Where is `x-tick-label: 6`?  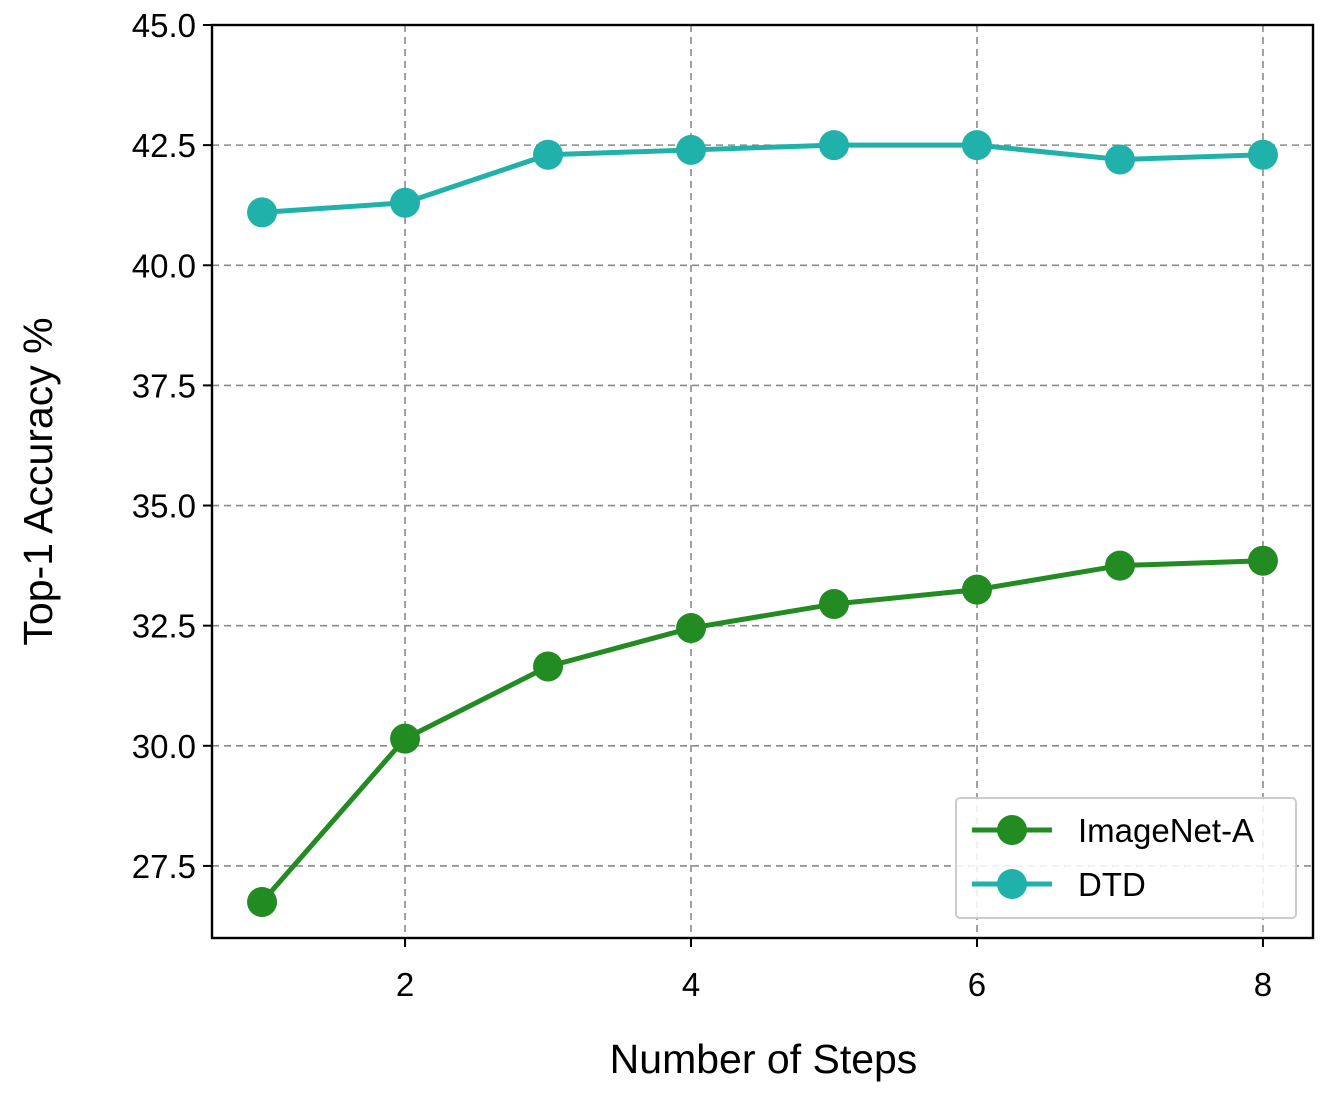
x-tick-label: 6 is located at coordinates (977, 984).